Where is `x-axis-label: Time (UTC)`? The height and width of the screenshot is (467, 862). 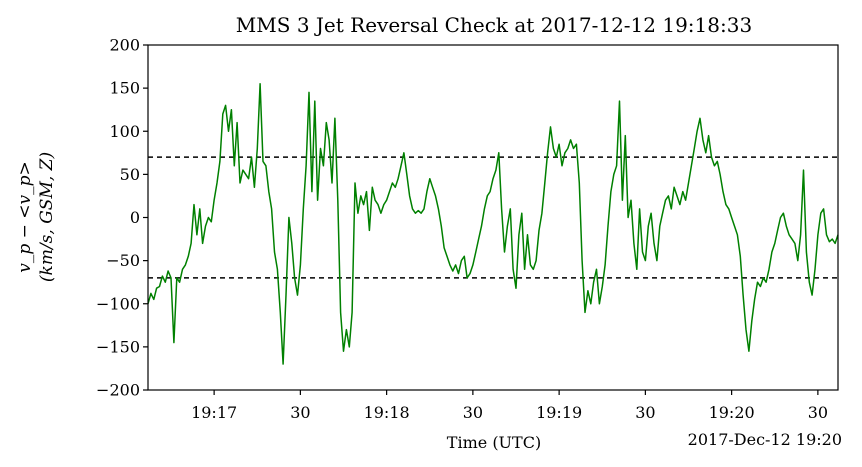 x-axis-label: Time (UTC) is located at coordinates (494, 442).